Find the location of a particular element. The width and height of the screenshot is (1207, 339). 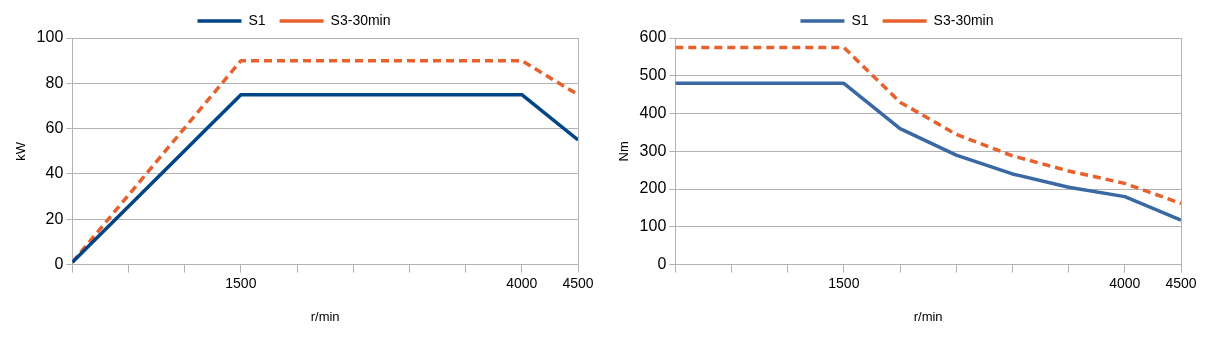

y-tick-label: 300 is located at coordinates (653, 150).